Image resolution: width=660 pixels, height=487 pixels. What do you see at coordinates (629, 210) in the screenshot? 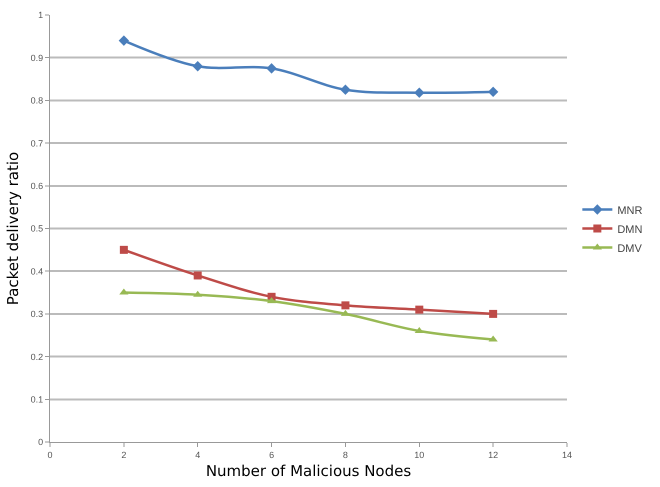
I see `legend-label: MNR` at bounding box center [629, 210].